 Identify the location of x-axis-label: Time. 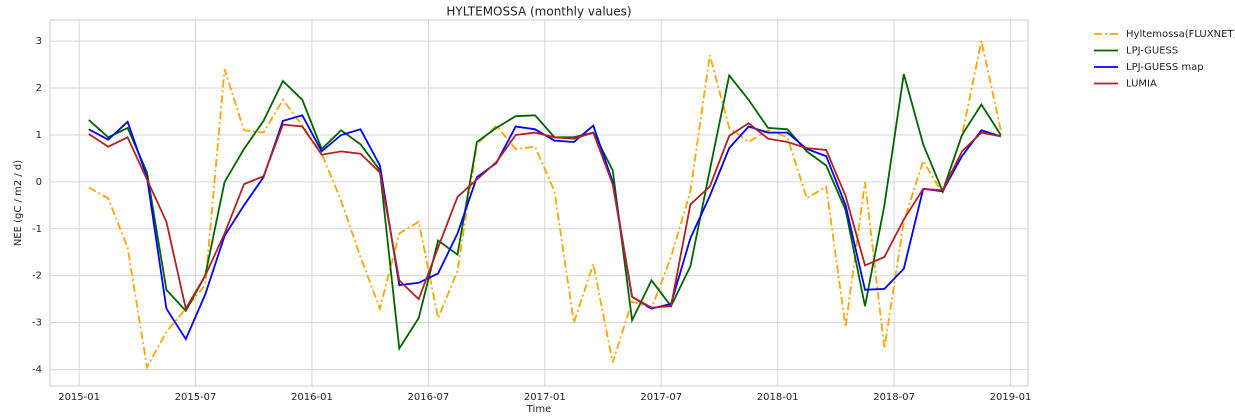
(538, 409).